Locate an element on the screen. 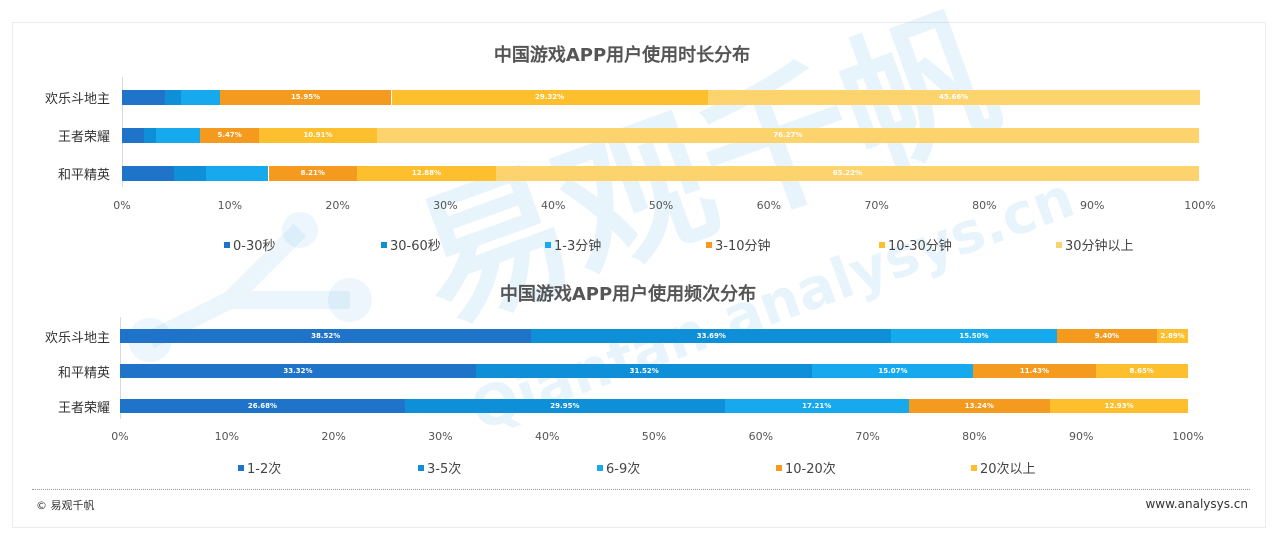  frequency-data-label: 15.50% is located at coordinates (974, 336).